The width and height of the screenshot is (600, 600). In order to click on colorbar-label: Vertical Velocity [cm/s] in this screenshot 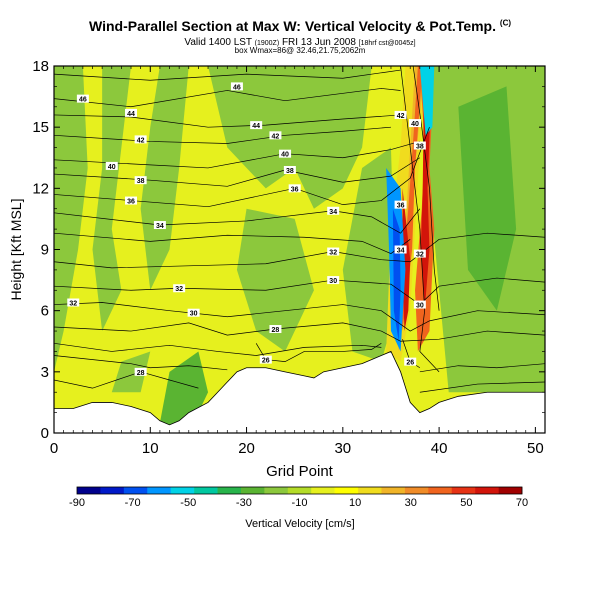, I will do `click(299, 524)`.